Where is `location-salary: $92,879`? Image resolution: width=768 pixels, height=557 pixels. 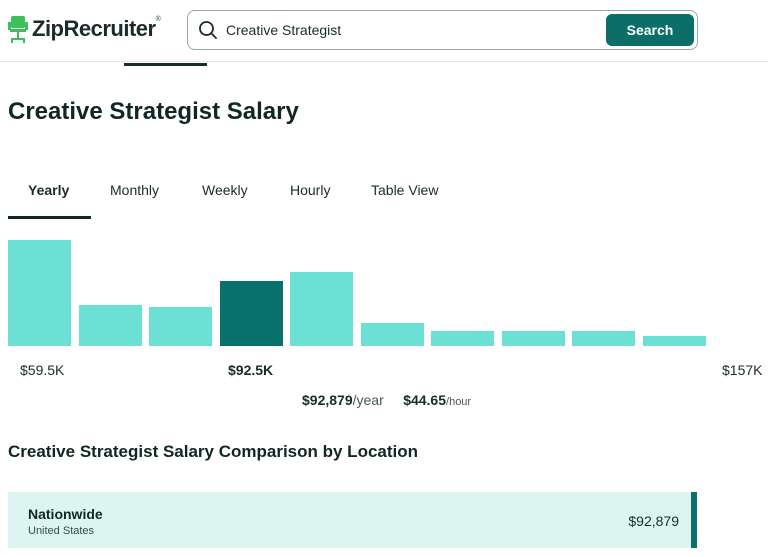 location-salary: $92,879 is located at coordinates (653, 521).